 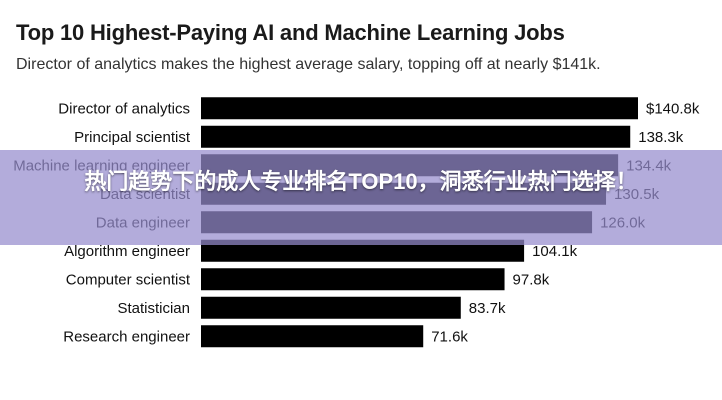 I want to click on value-label: 138.3k, so click(x=661, y=137).